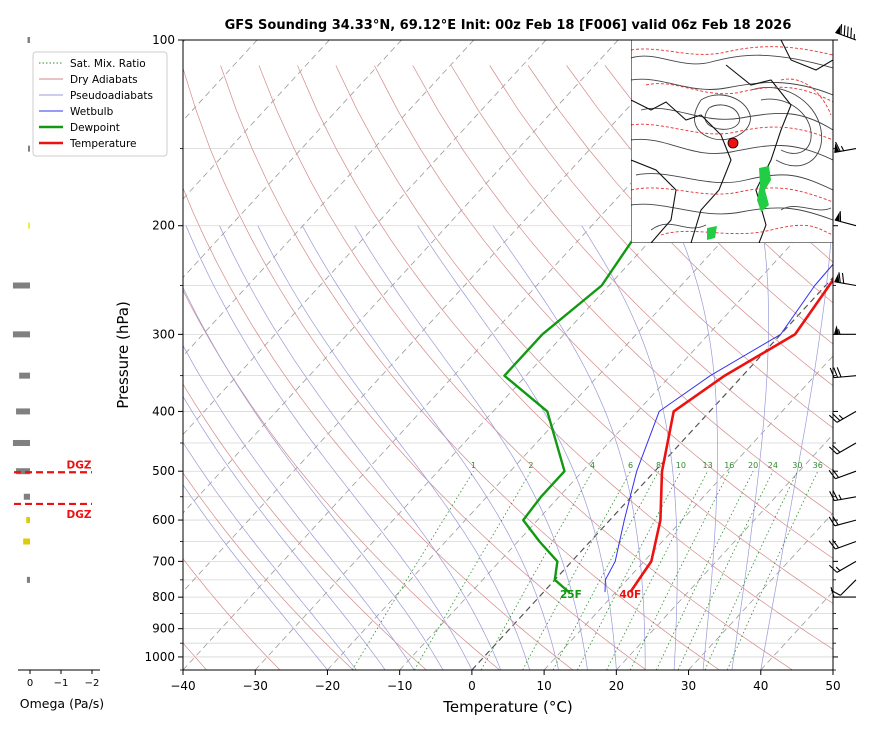 The image size is (883, 730). Describe the element at coordinates (30, 683) in the screenshot. I see `omega-tick-label: 0` at that location.